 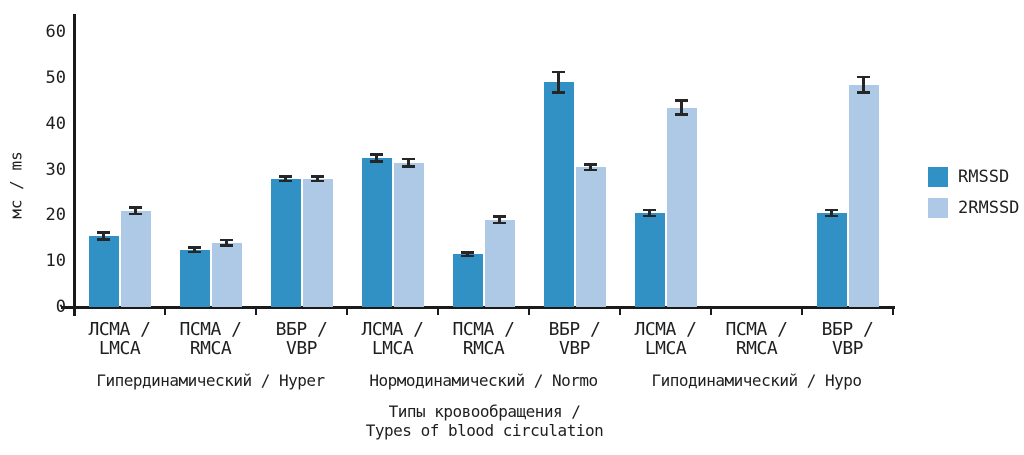 I want to click on legend-swatch-rmssd, so click(x=938, y=177).